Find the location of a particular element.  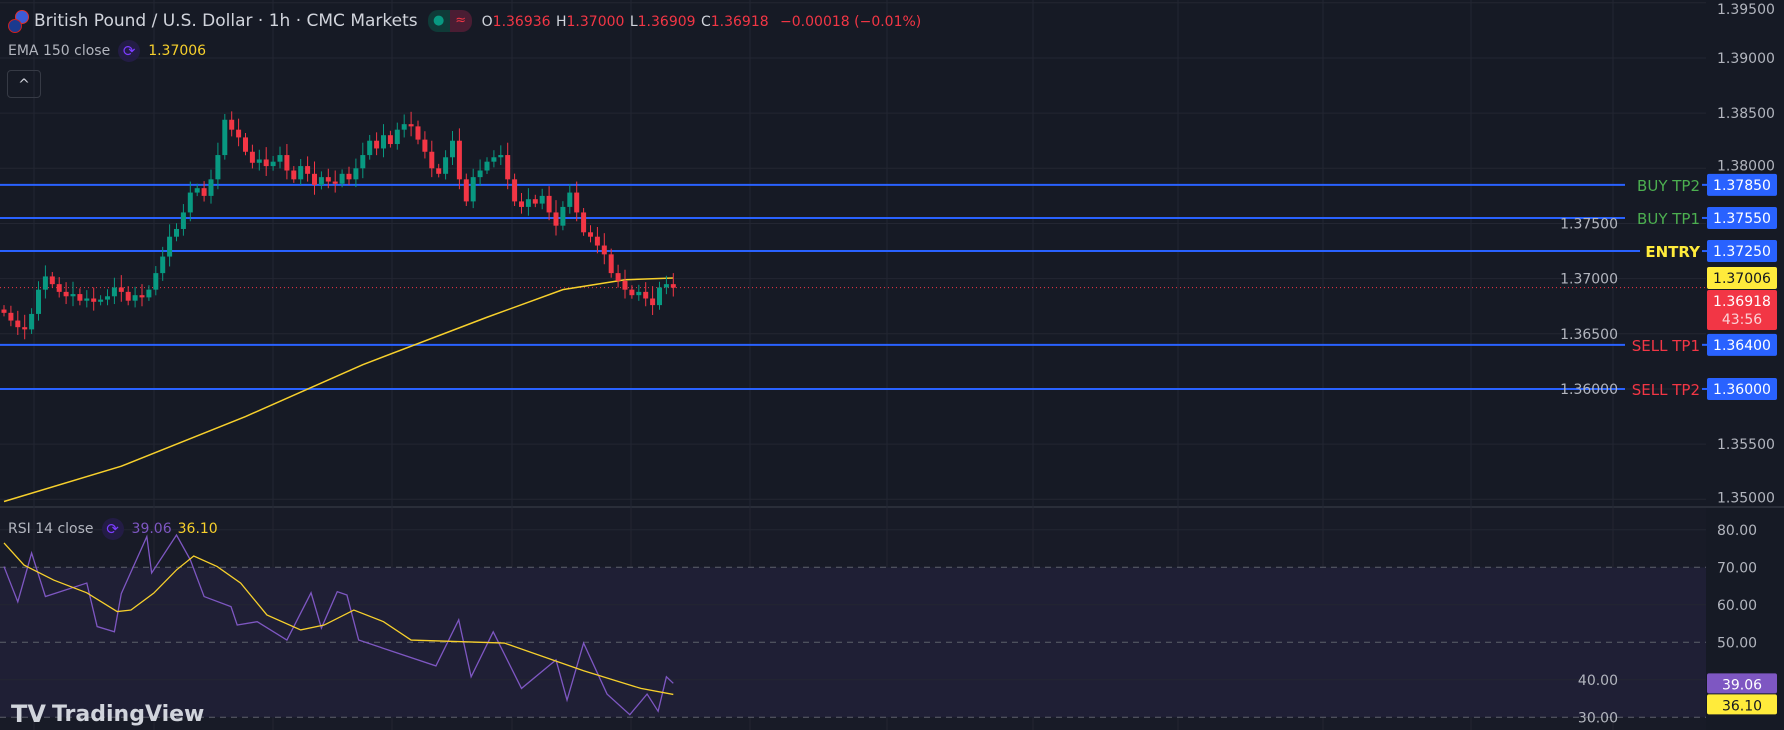

close-label: C is located at coordinates (705, 22).